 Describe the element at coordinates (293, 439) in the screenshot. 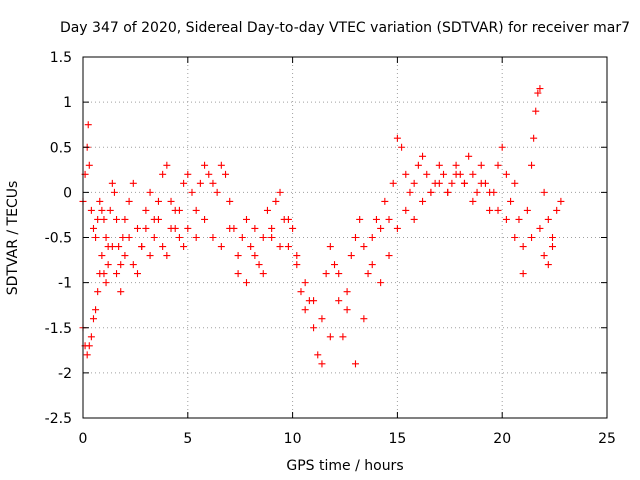

I see `x-tick-label: 10` at that location.